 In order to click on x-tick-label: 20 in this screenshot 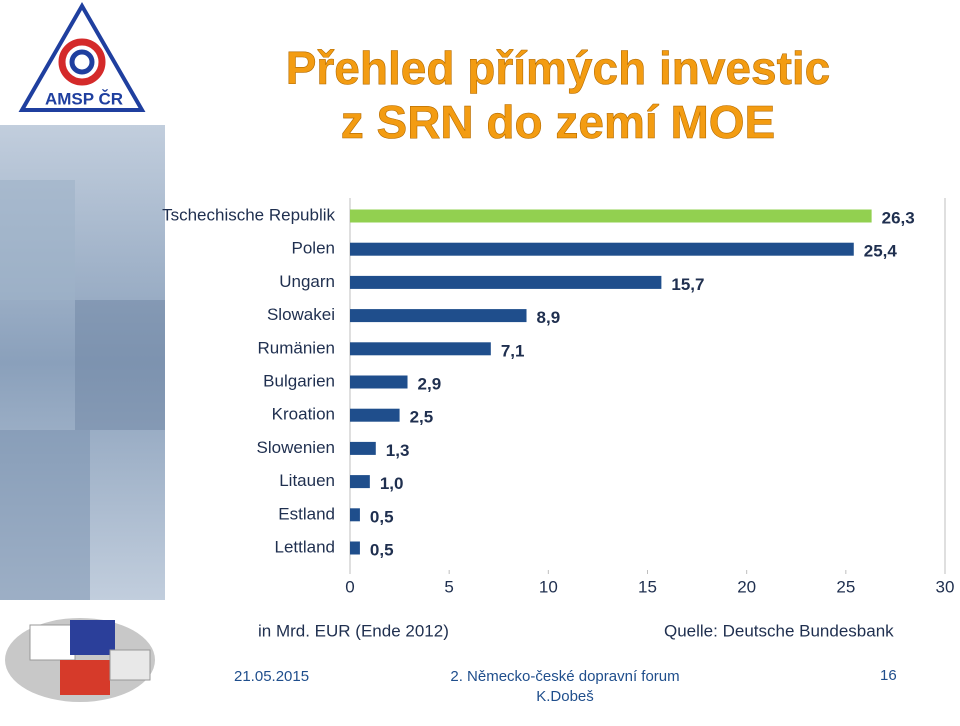, I will do `click(746, 586)`.